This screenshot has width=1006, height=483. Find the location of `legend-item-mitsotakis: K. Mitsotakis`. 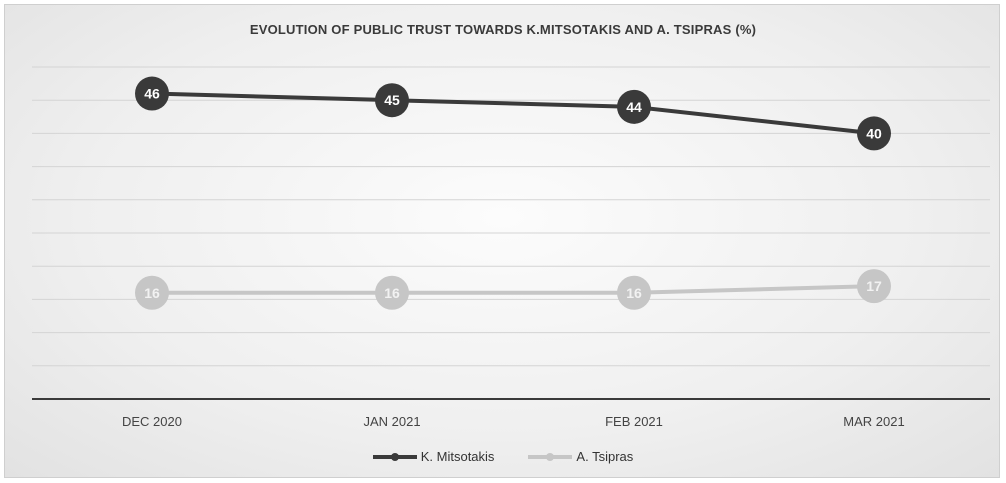

legend-item-mitsotakis: K. Mitsotakis is located at coordinates (433, 456).